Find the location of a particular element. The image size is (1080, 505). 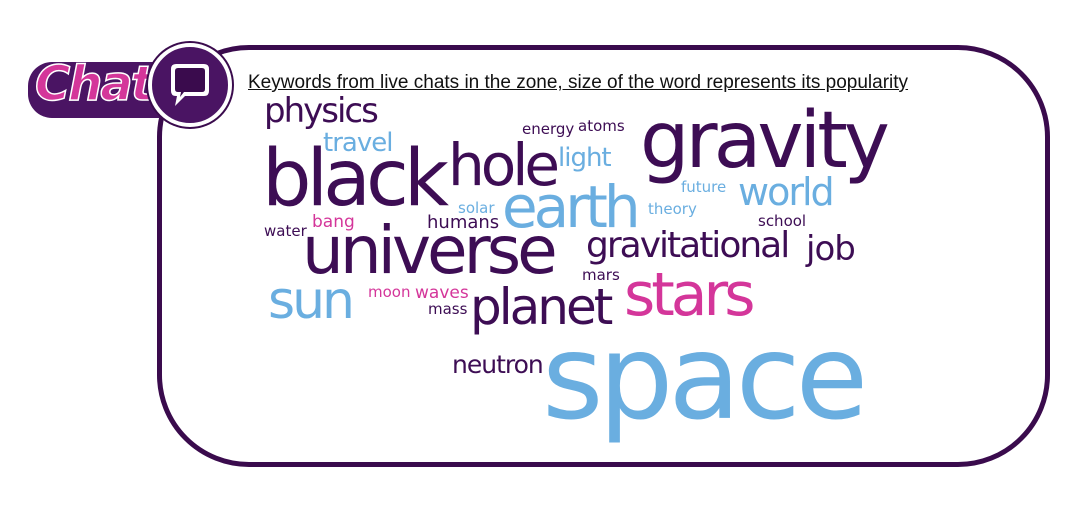

word-job: job is located at coordinates (831, 249).